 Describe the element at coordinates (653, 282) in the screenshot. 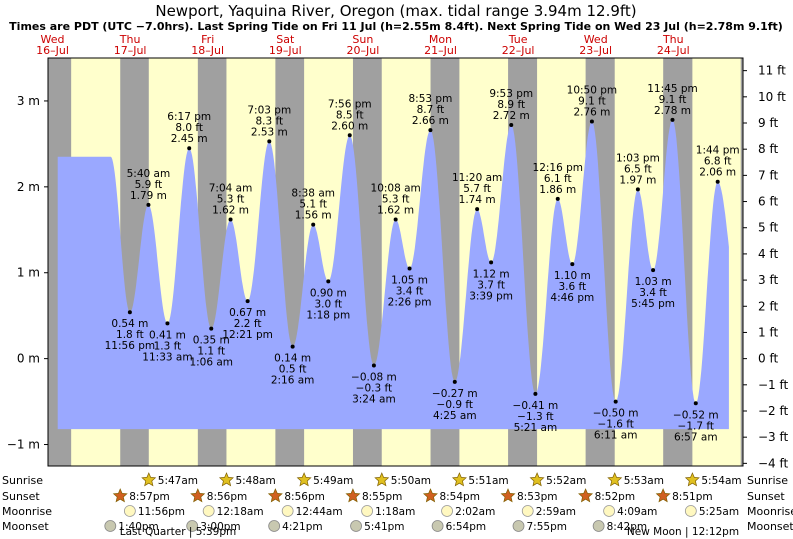

I see `tide-label: 1.03 m` at that location.